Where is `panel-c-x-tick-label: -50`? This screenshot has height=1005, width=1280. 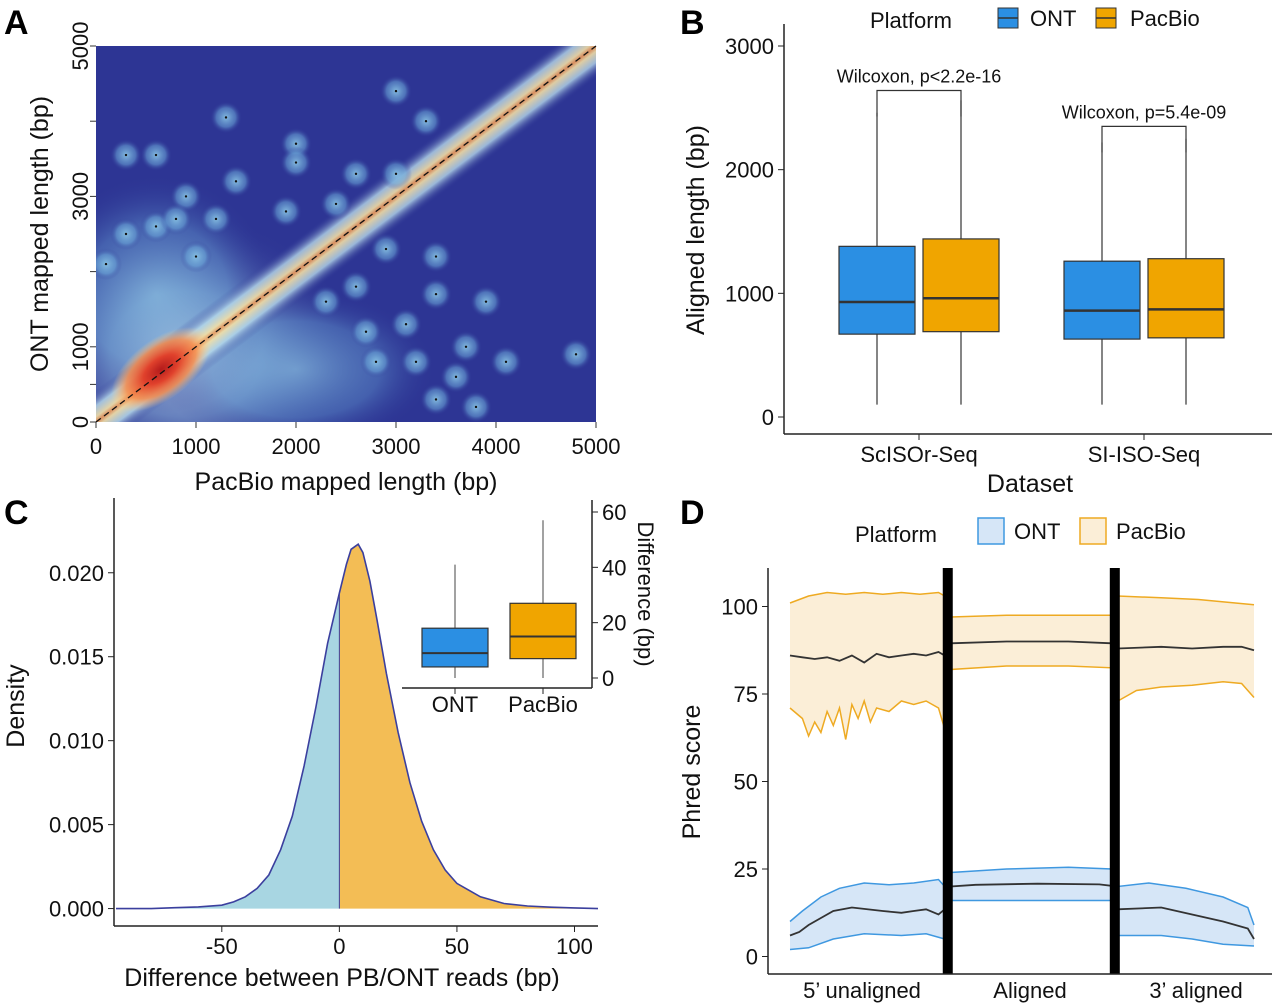
panel-c-x-tick-label: -50 is located at coordinates (222, 946).